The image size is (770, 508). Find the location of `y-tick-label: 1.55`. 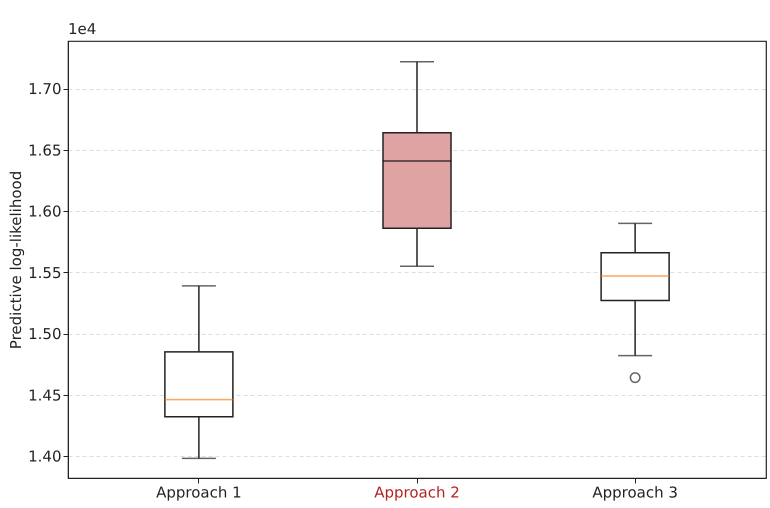

y-tick-label: 1.55 is located at coordinates (45, 273).